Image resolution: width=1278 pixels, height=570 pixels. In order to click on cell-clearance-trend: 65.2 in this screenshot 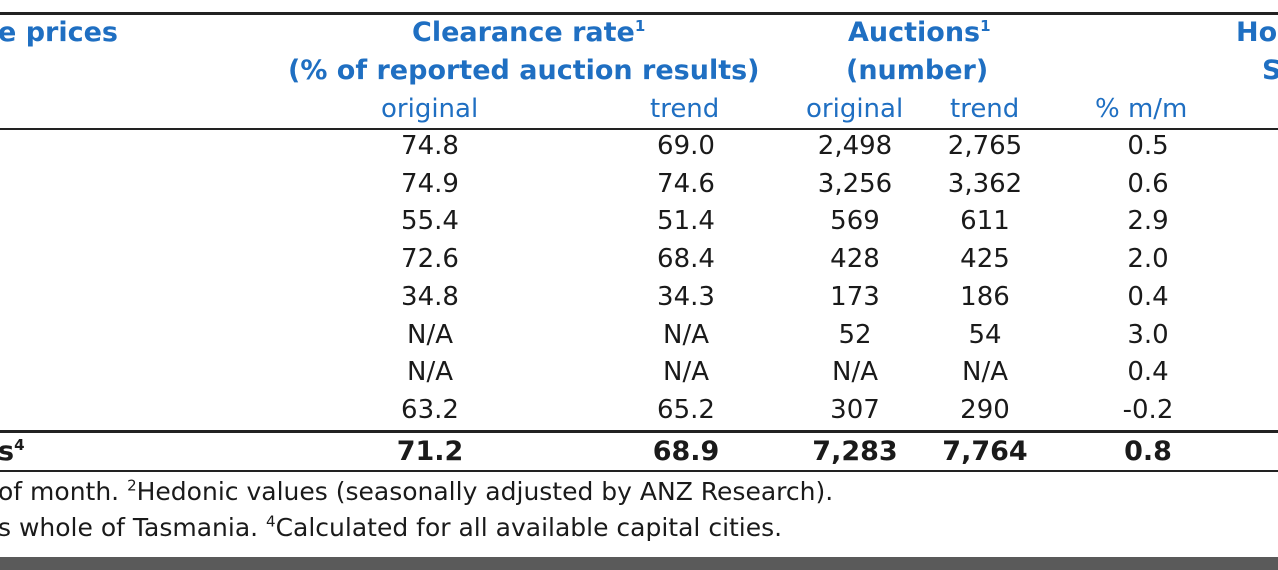, I will do `click(686, 409)`.